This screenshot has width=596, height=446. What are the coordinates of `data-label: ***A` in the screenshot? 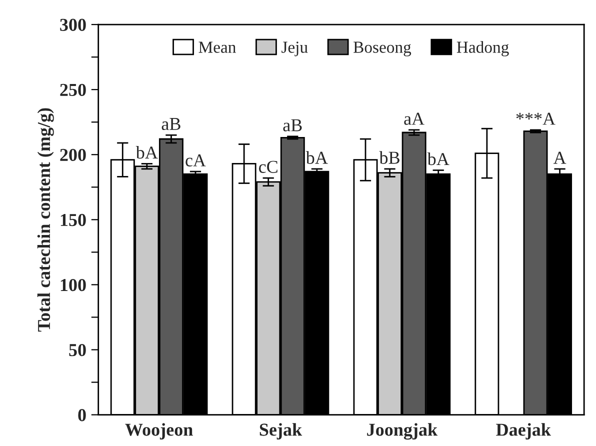 It's located at (536, 118).